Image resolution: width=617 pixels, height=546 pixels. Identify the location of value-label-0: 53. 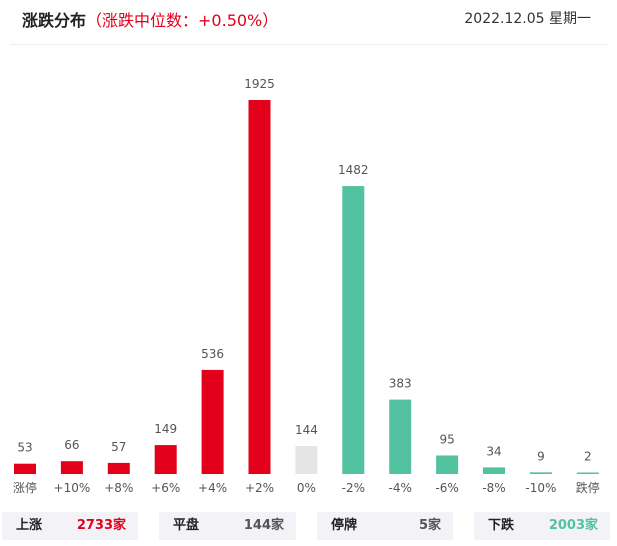
(24, 448).